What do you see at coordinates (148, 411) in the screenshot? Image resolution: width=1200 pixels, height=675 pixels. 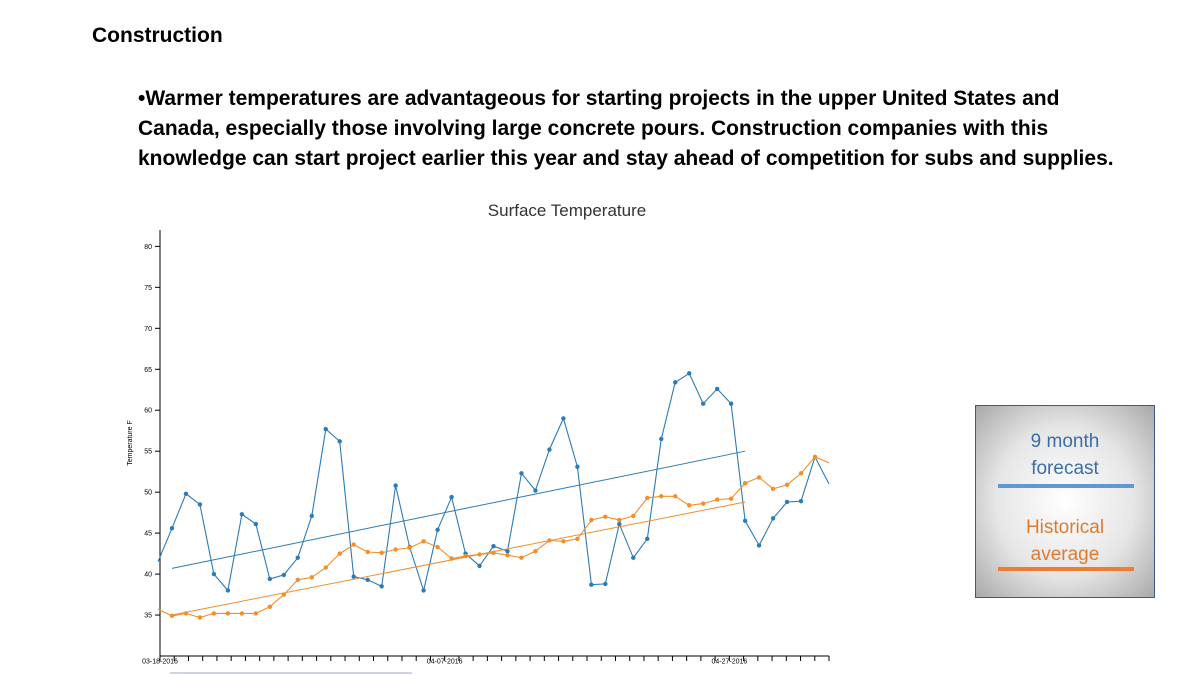 I see `y-tick-label: 60` at bounding box center [148, 411].